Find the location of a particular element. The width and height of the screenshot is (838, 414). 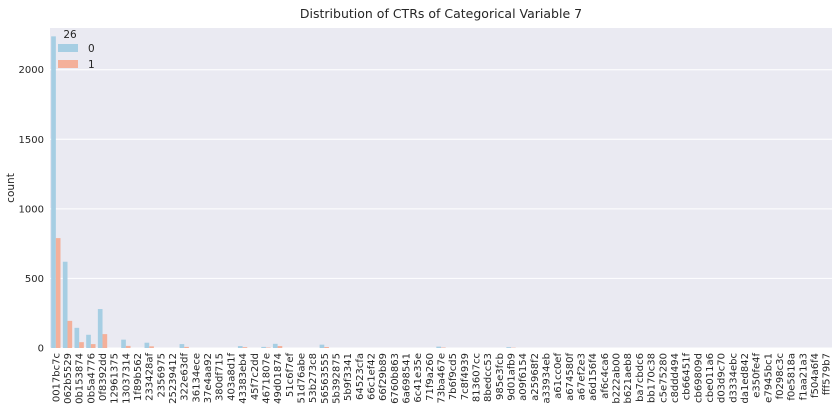

x-tick-label: 73ba467e is located at coordinates (442, 378).